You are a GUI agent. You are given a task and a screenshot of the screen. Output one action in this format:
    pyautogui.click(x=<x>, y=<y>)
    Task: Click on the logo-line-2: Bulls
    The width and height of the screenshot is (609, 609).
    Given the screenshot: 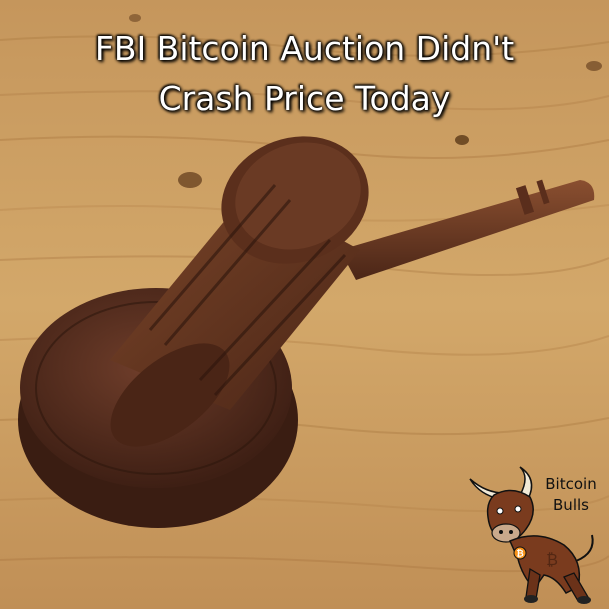 What is the action you would take?
    pyautogui.click(x=571, y=505)
    